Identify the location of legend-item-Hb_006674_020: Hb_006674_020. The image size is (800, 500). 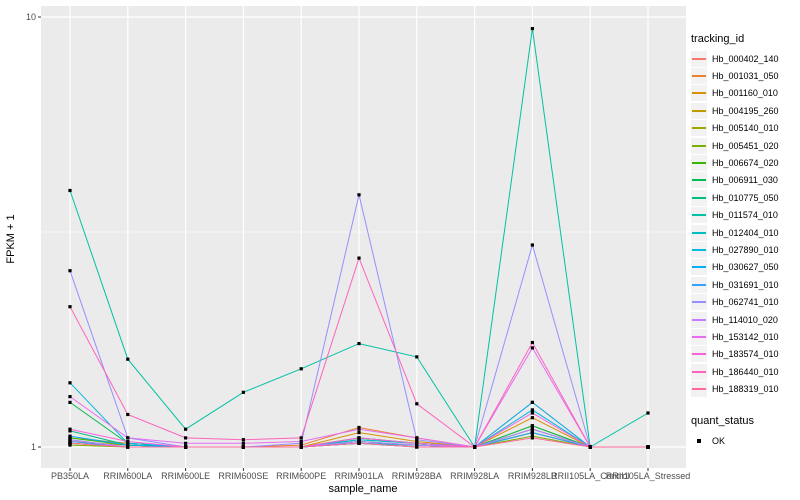
(745, 163).